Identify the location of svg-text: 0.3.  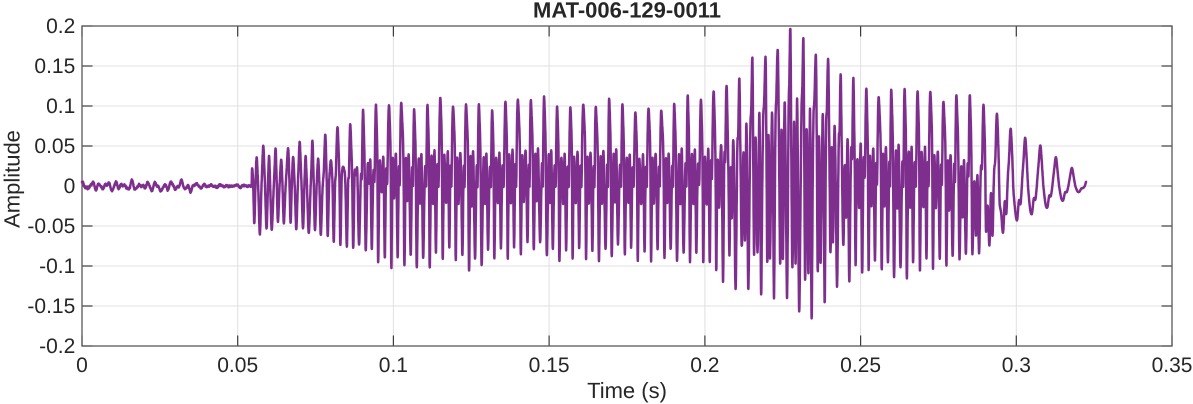
(1016, 365).